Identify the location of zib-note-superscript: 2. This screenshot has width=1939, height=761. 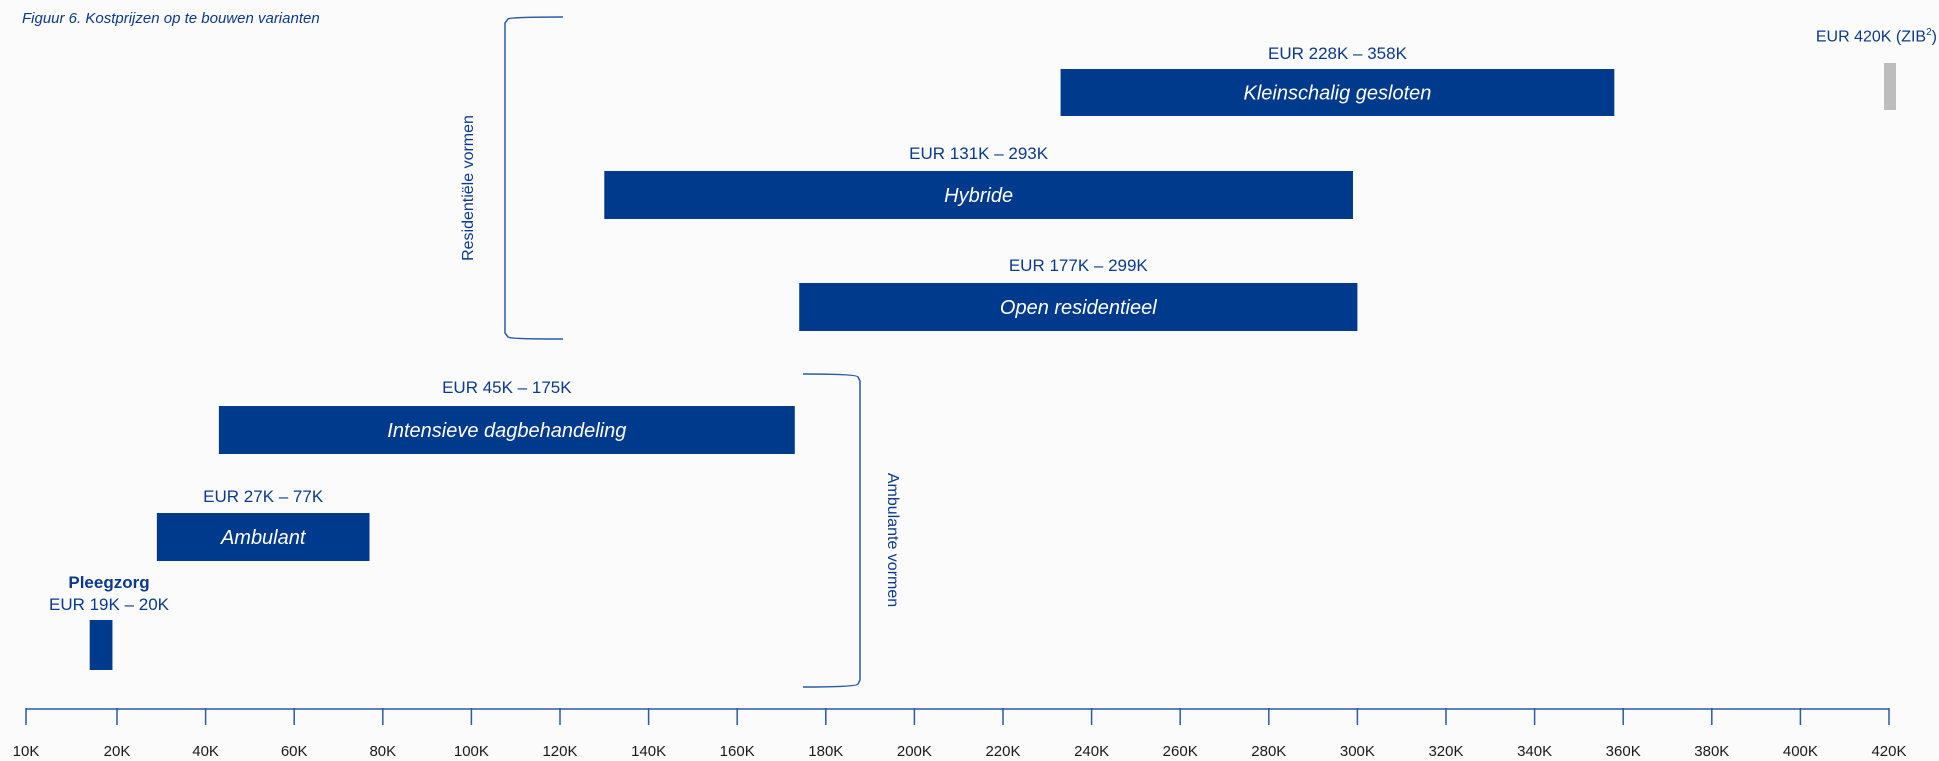
(1929, 32).